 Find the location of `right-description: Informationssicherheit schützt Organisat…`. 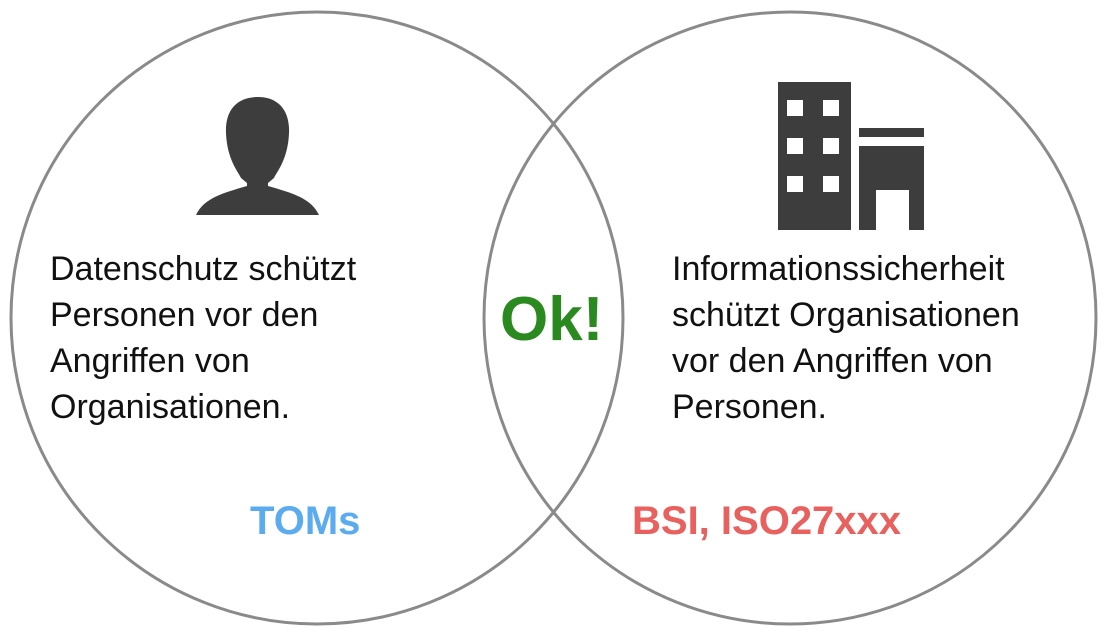

right-description: Informationssicherheit schützt Organisat… is located at coordinates (846, 338).